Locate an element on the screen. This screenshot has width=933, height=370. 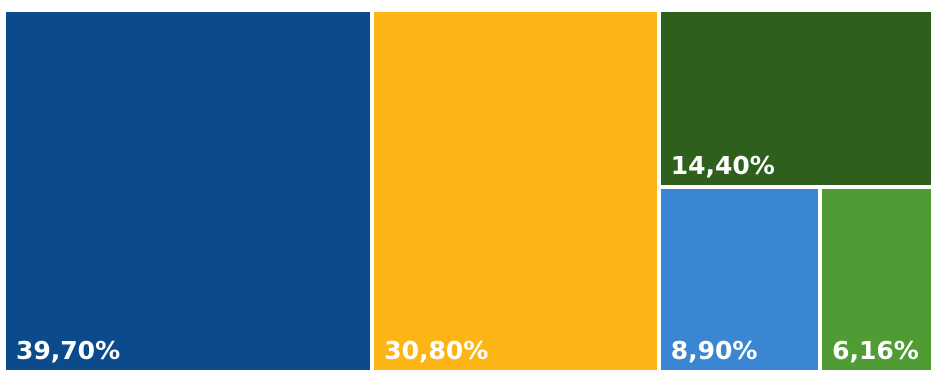
treemap-tile-4: 8,90% is located at coordinates (739, 279).